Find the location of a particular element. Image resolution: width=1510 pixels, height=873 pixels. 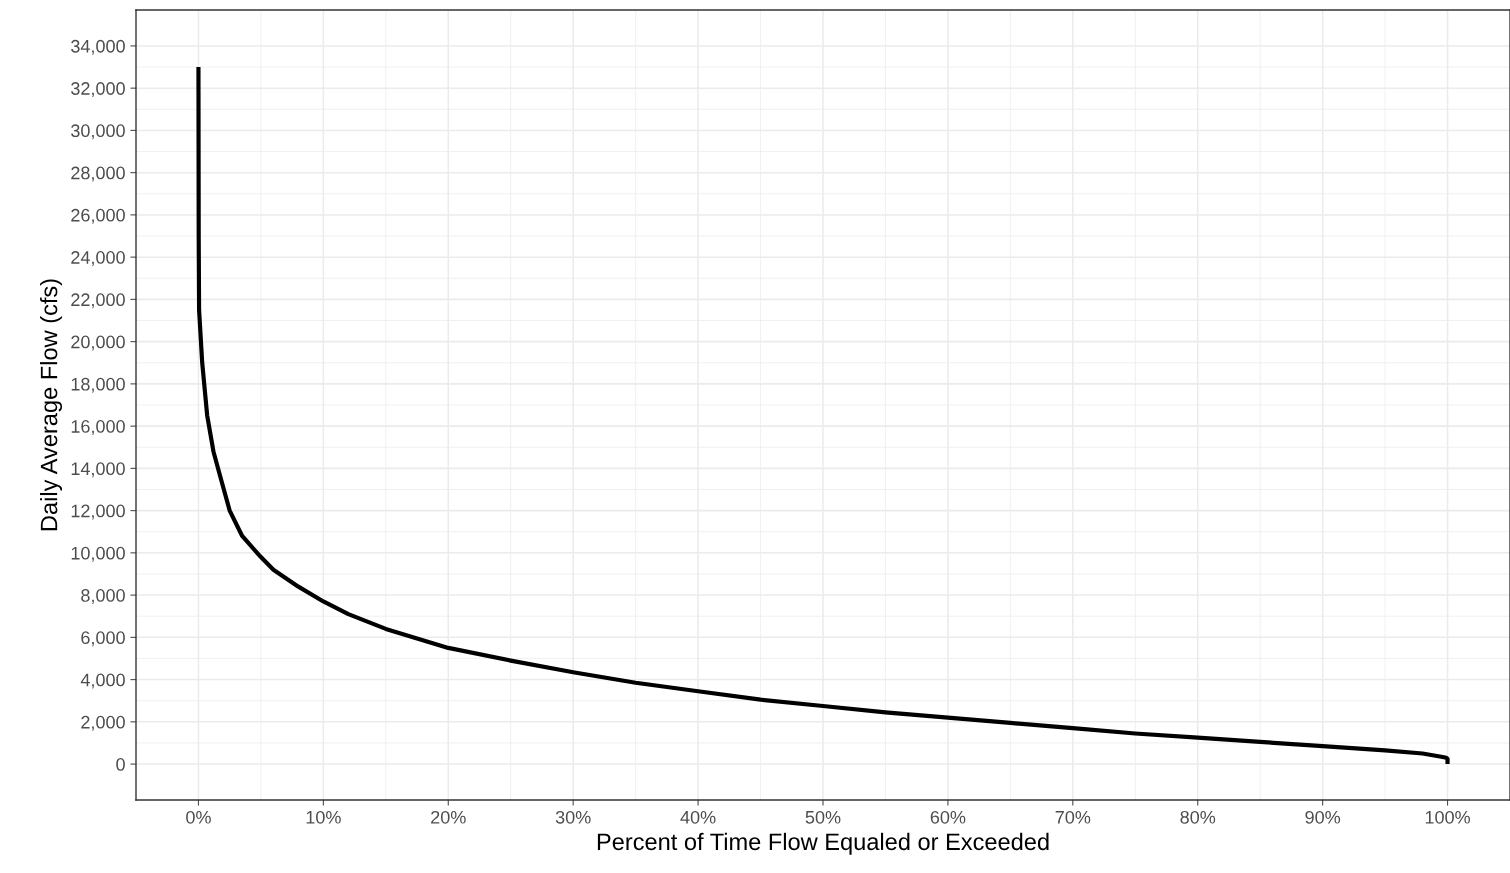

x-tick-label: 0% is located at coordinates (198, 817).